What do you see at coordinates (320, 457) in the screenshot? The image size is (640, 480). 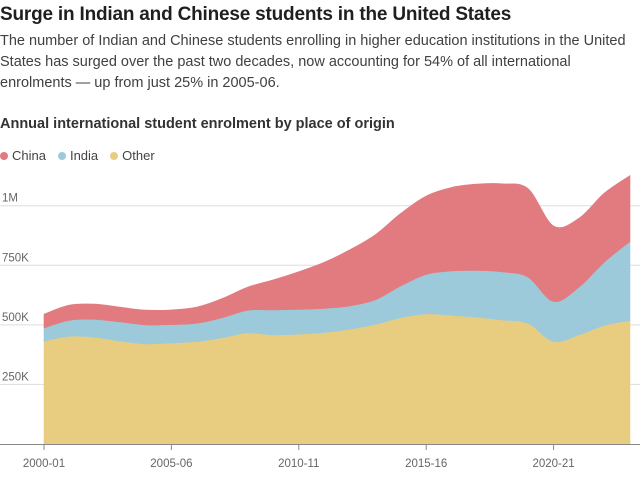 I see `x-axis: 2000-01 2005-06 2010-11 2015-16 2020-21` at bounding box center [320, 457].